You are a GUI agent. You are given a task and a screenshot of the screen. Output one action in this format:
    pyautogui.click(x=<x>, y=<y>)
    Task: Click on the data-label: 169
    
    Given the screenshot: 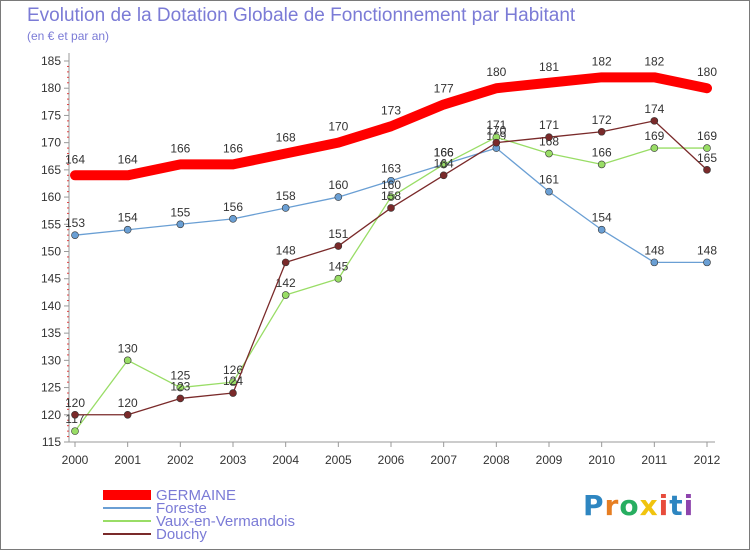 What is the action you would take?
    pyautogui.click(x=654, y=136)
    